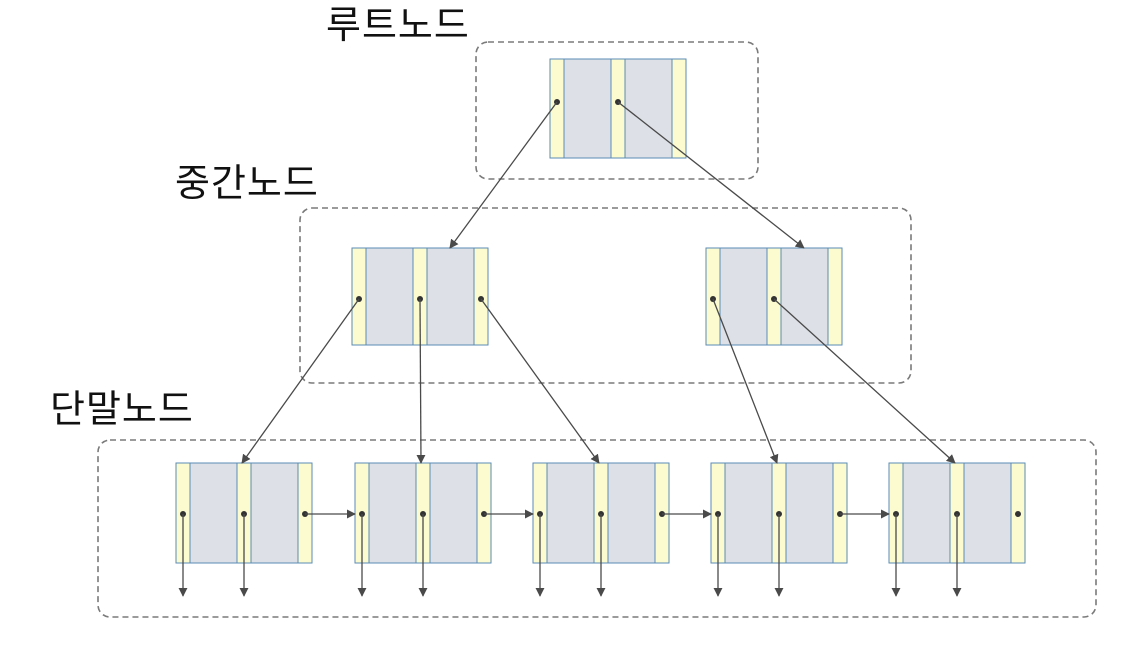 This screenshot has height=654, width=1124. Describe the element at coordinates (1018, 514) in the screenshot. I see `pointer-dot` at that location.